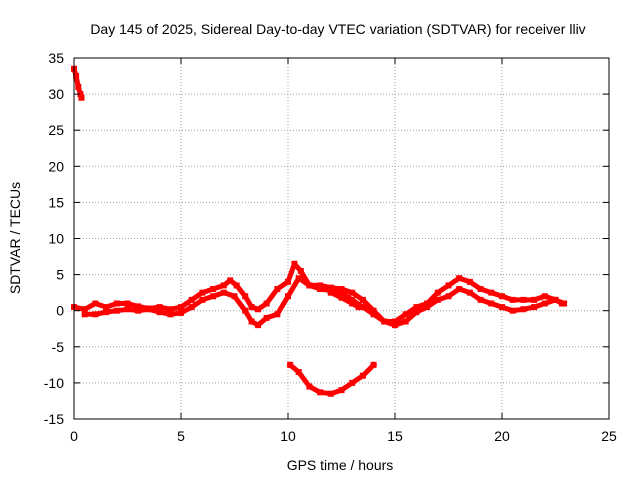 The height and width of the screenshot is (480, 640). What do you see at coordinates (340, 465) in the screenshot?
I see `x-axis-label: GPS time / hours` at bounding box center [340, 465].